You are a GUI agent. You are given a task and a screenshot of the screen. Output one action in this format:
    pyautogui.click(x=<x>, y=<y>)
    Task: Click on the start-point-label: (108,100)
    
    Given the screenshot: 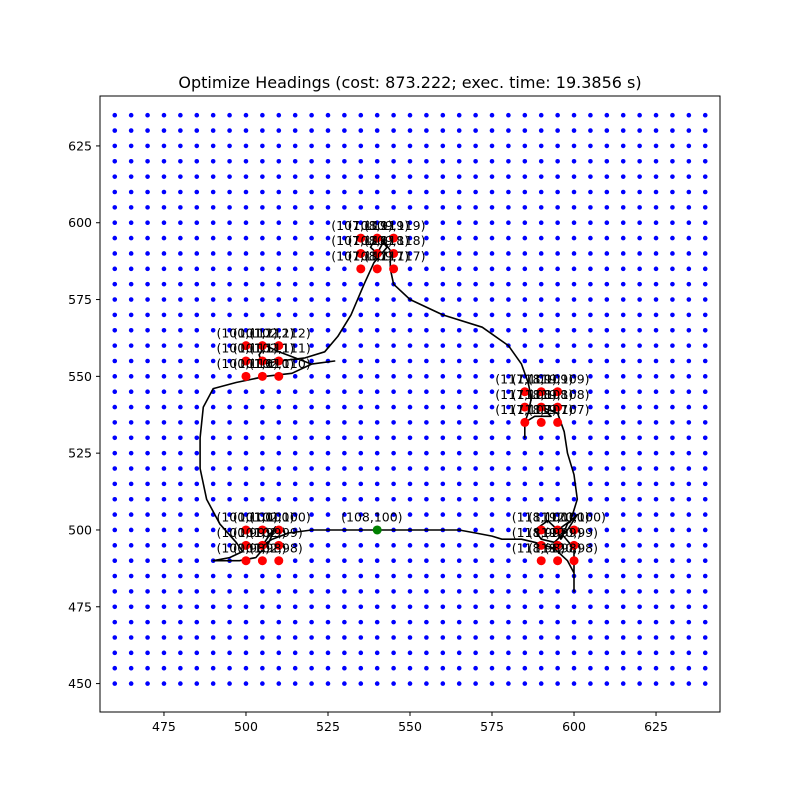 What is the action you would take?
    pyautogui.click(x=371, y=517)
    